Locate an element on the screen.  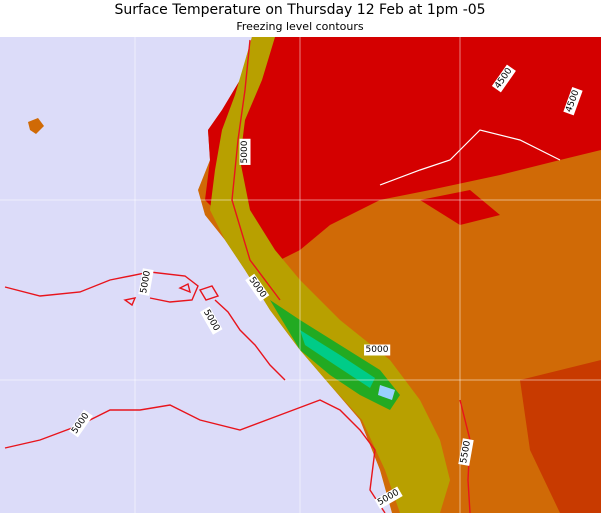
island is located at coordinates (36, 126).